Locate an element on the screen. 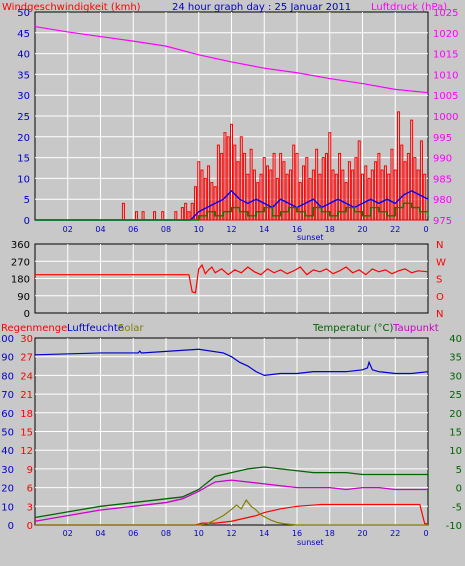 Image resolution: width=465 pixels, height=566 pixels. humidity-y-tick: 80 is located at coordinates (7, 376).